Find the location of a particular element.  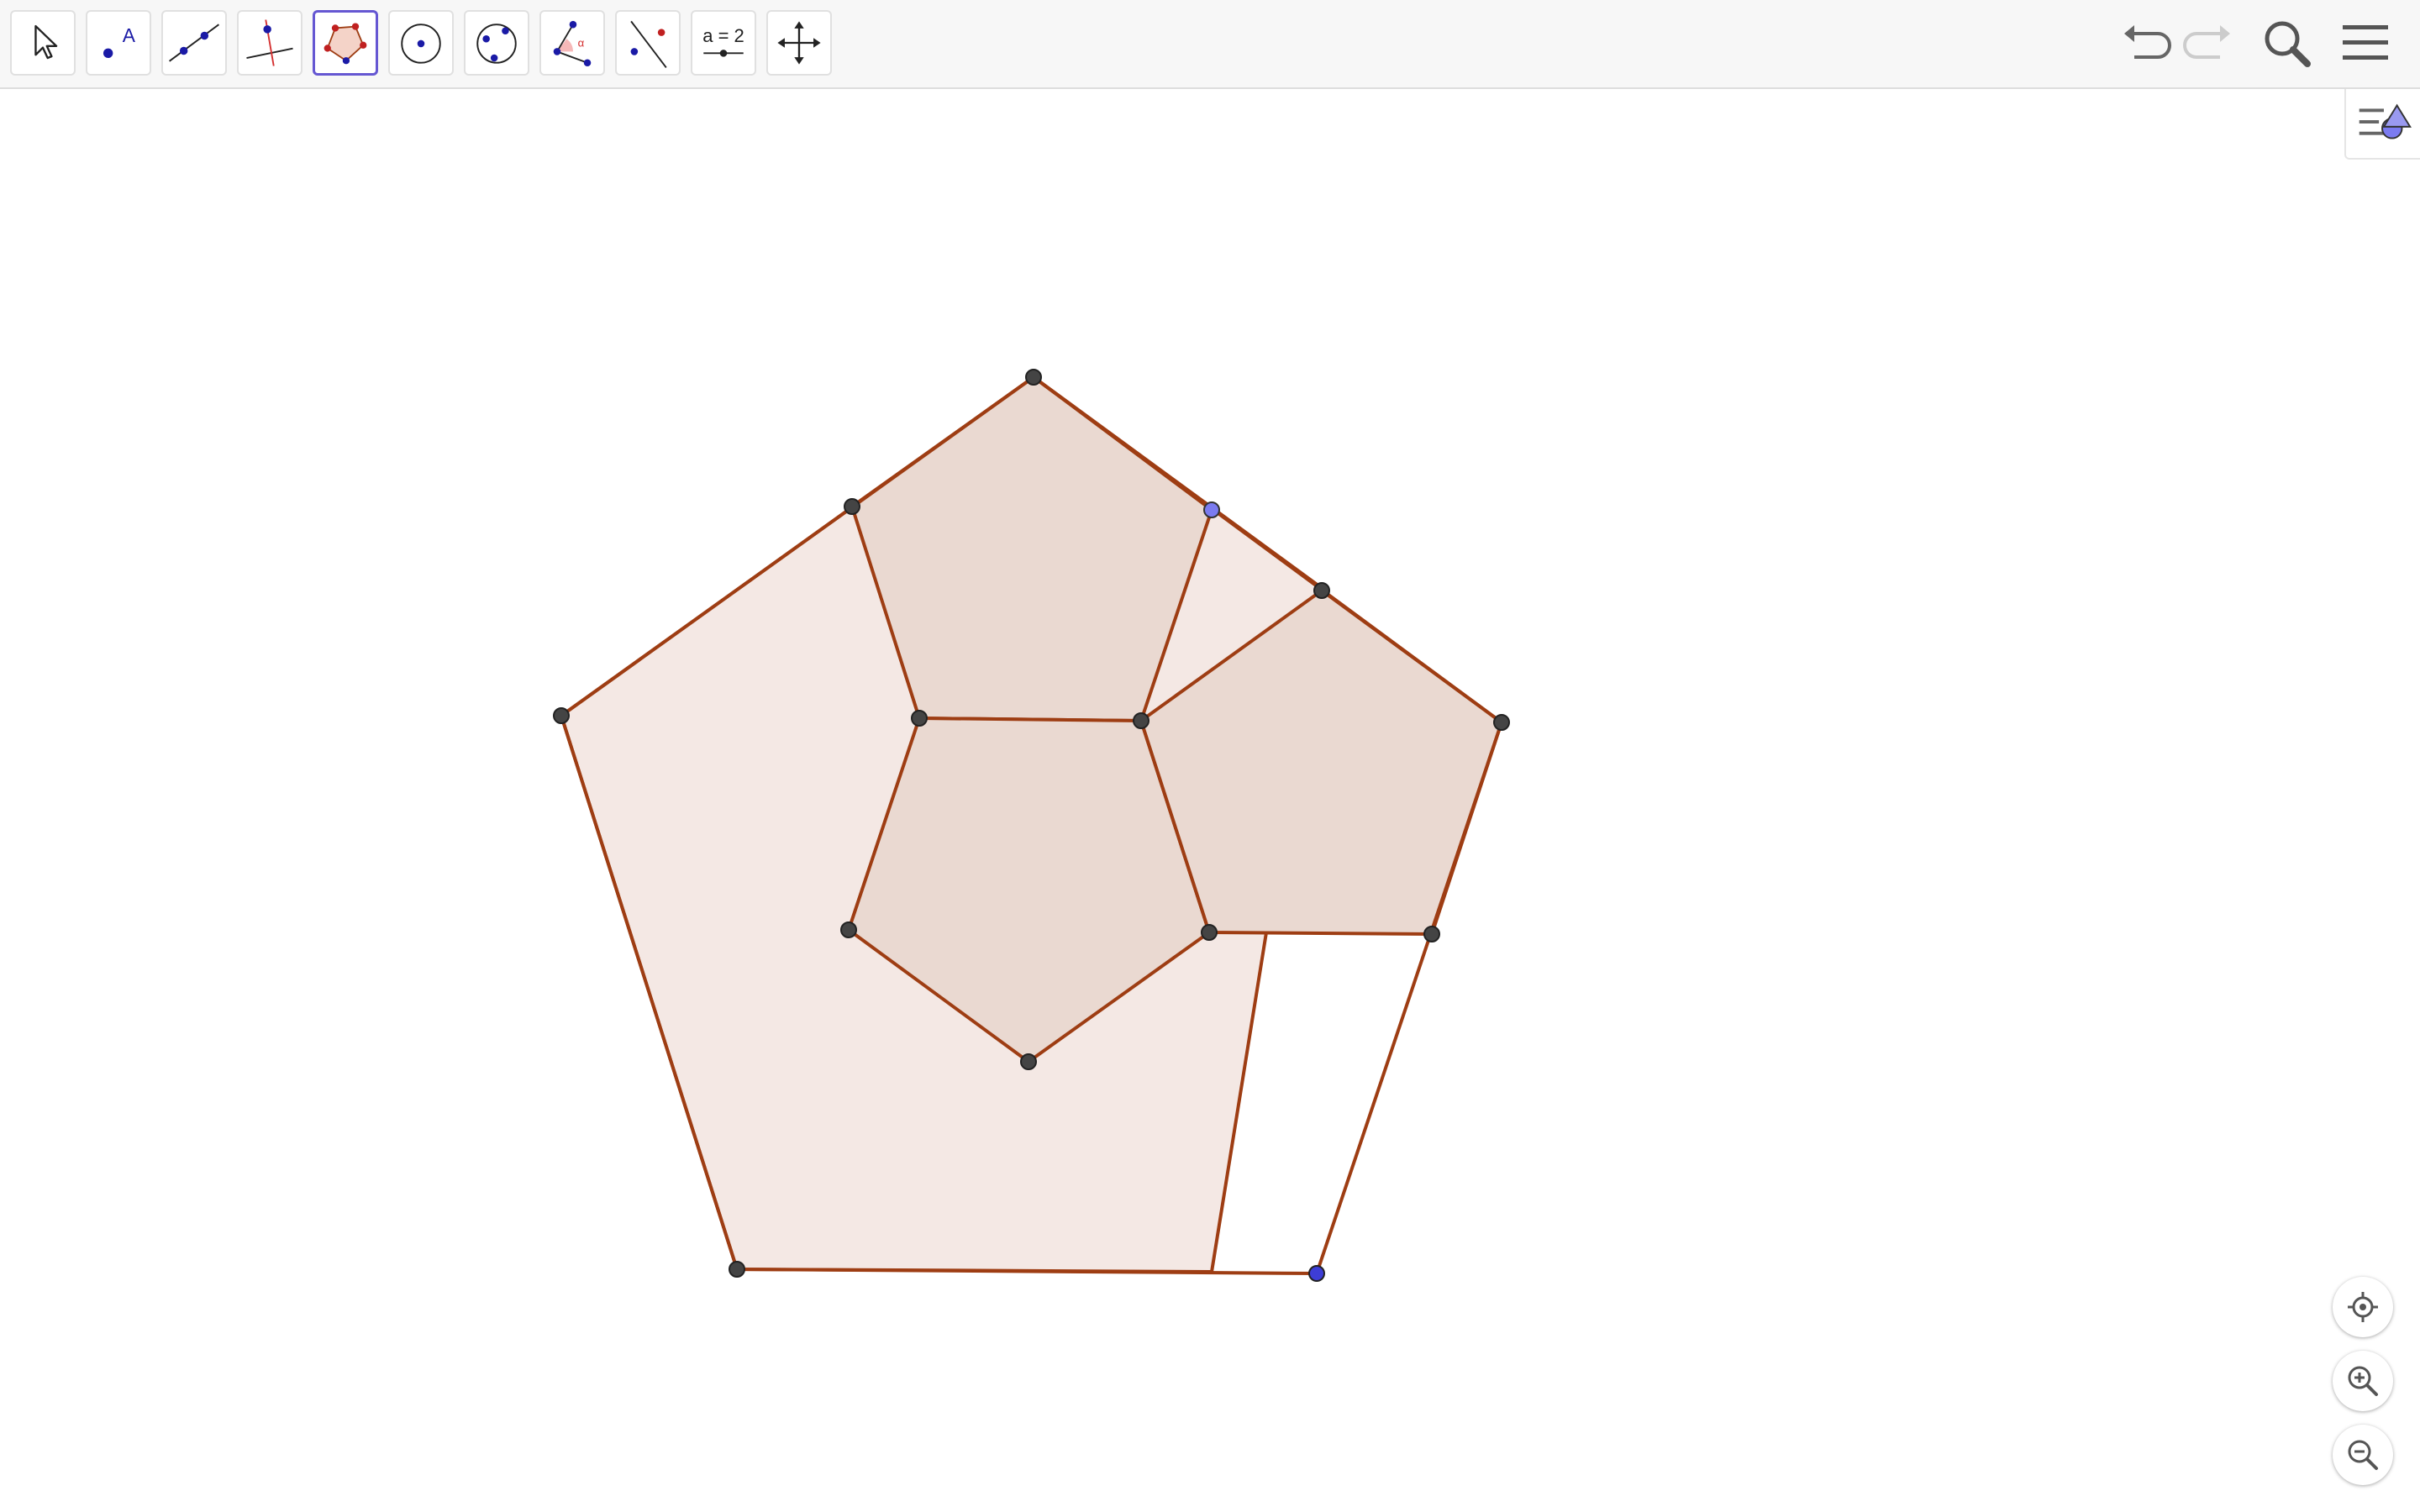

search-button is located at coordinates (2287, 43).